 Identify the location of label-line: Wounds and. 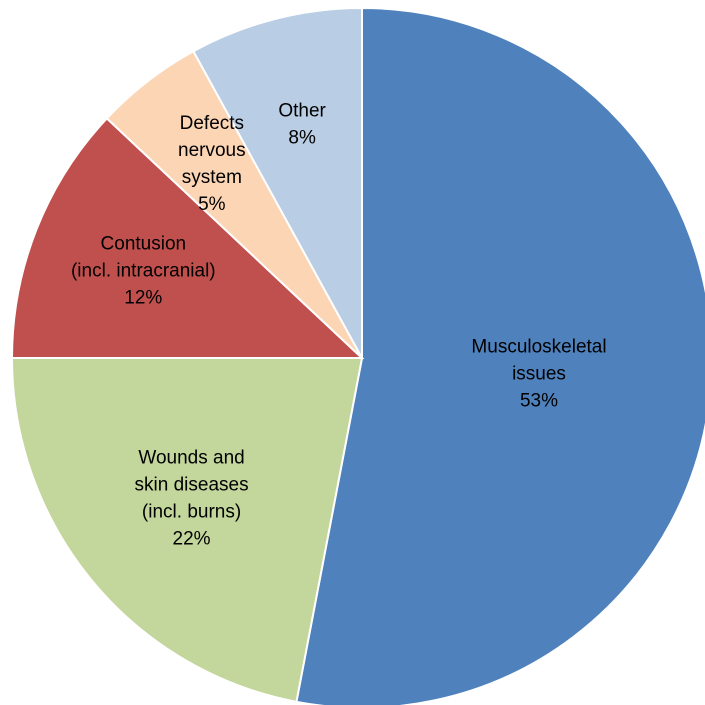
(191, 458).